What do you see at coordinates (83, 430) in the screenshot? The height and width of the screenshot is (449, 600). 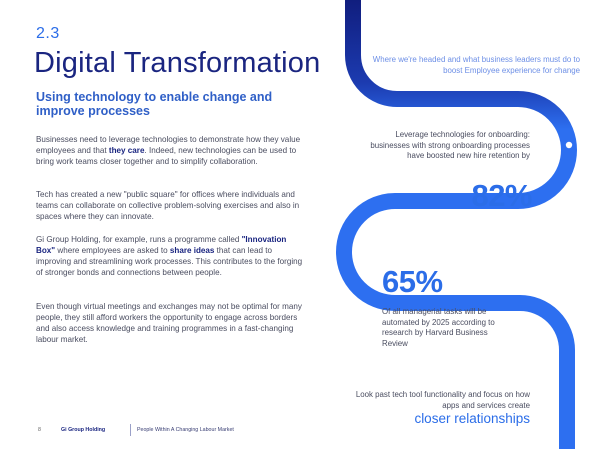 I see `footer-brand: Gi Group Holding` at bounding box center [83, 430].